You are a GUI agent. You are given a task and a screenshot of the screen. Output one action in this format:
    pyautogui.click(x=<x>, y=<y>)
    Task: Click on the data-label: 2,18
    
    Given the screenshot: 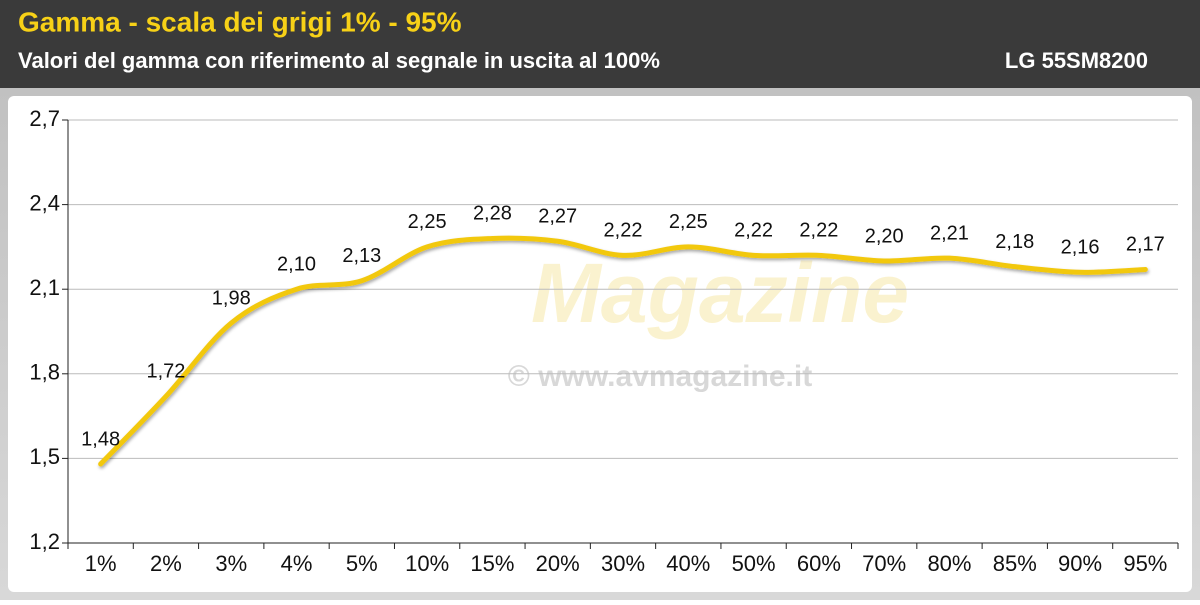 What is the action you would take?
    pyautogui.click(x=1014, y=242)
    